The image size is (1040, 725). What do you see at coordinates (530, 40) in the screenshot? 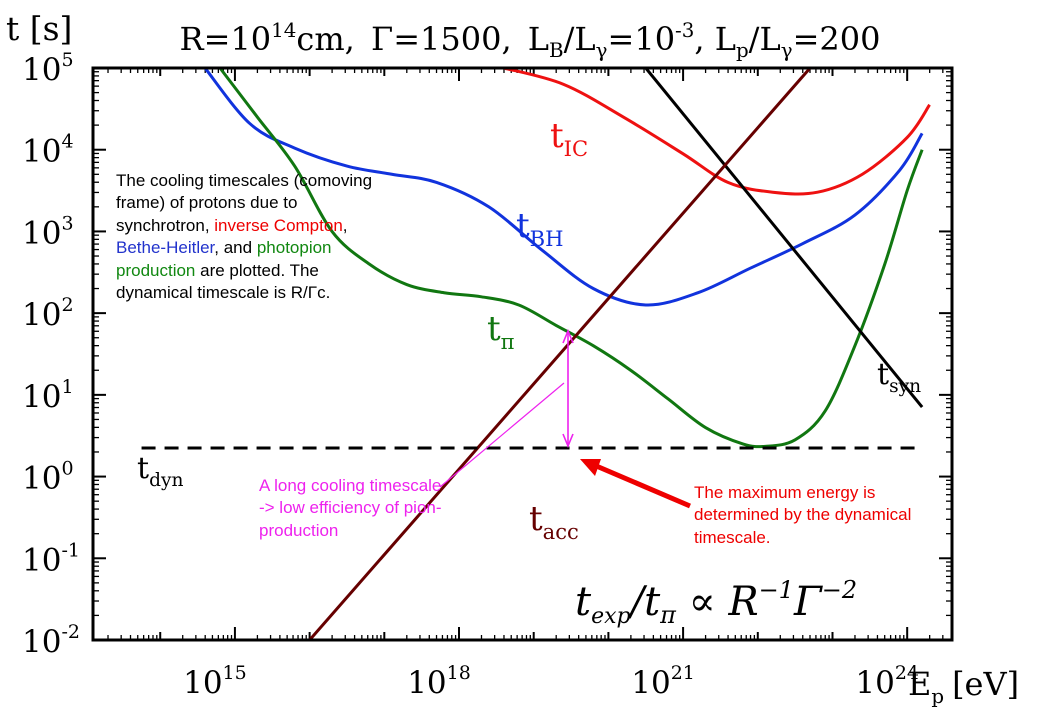
I see `chart-title: R=1014cm, Γ=1500, LB/Lγ=10-3, Lp/Lγ=200` at bounding box center [530, 40].